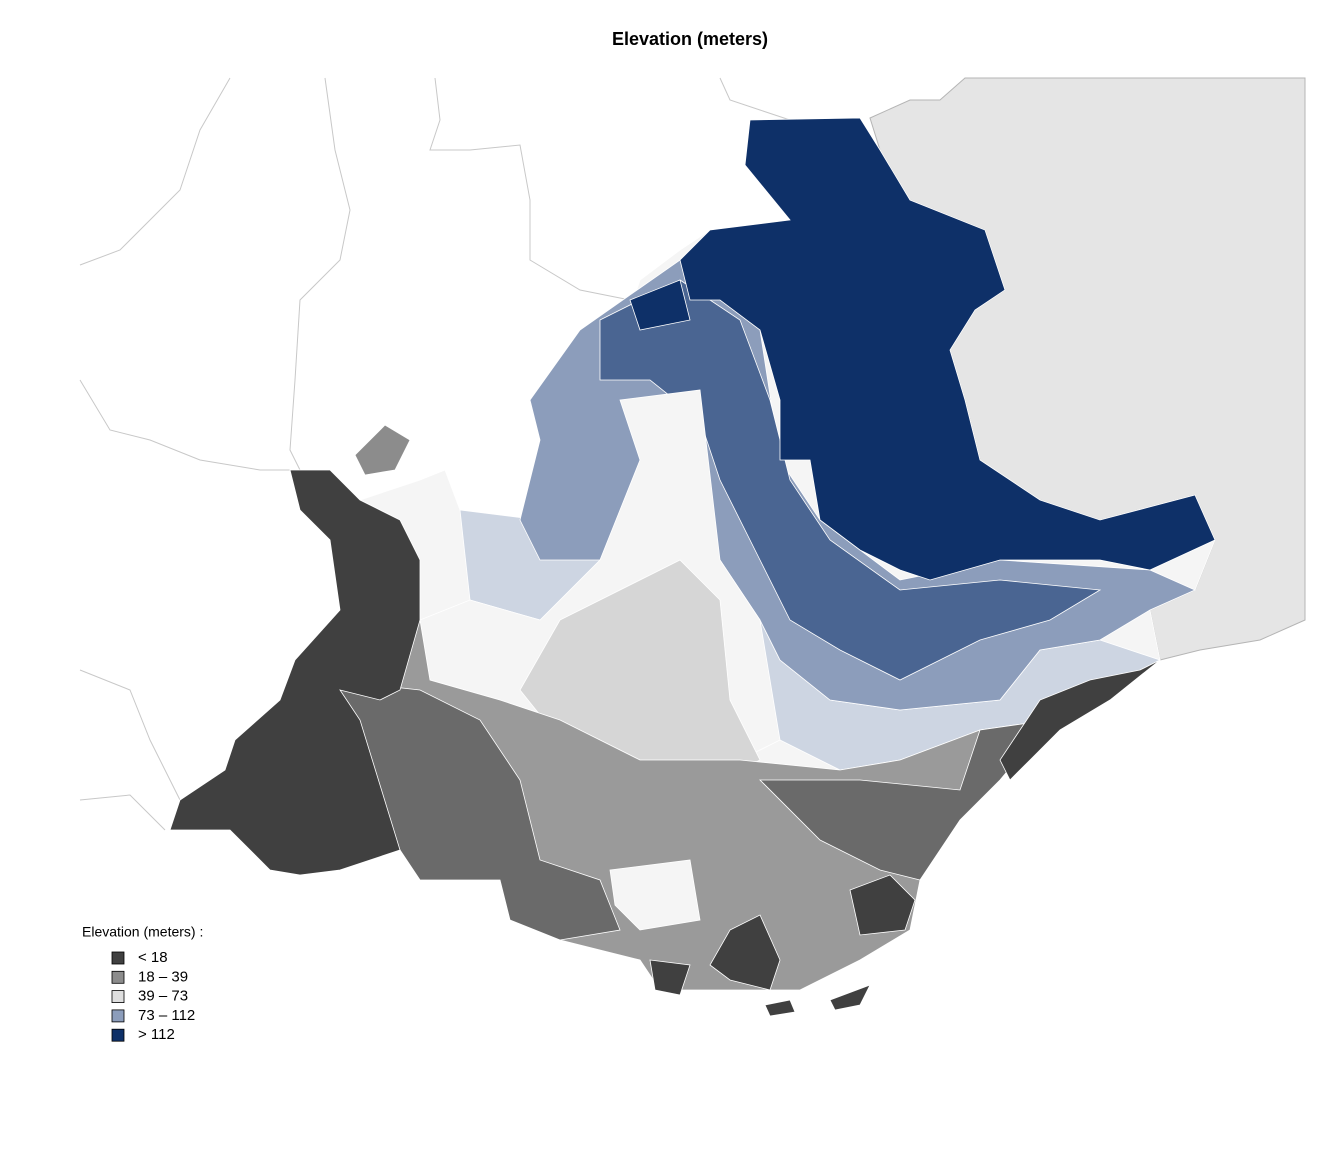 The width and height of the screenshot is (1344, 1157). Describe the element at coordinates (142, 932) in the screenshot. I see `legend-title: Elevation (meters) :` at that location.